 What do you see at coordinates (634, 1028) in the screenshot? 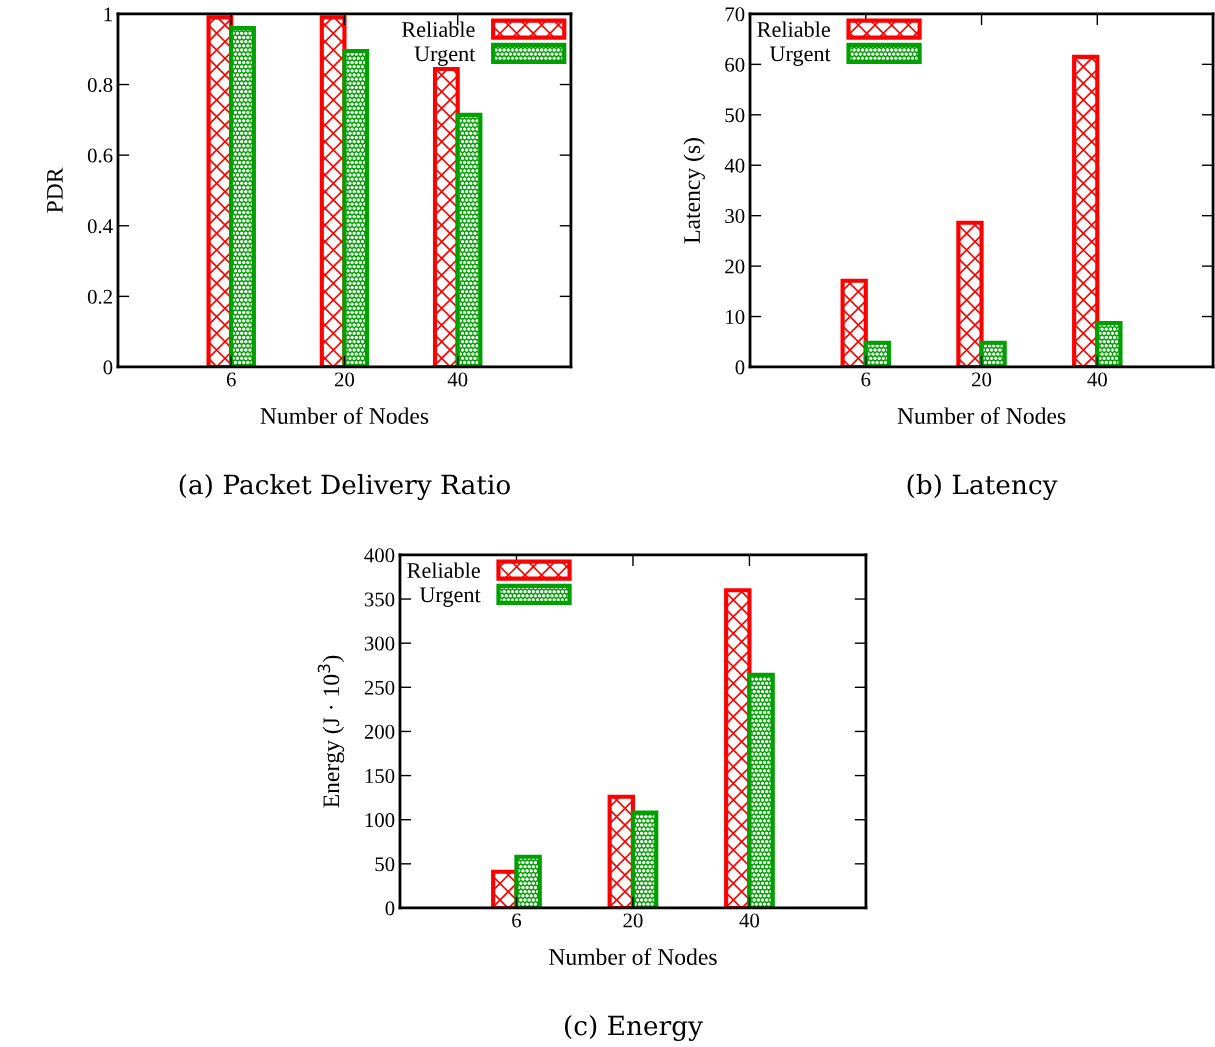
I see `text: (c) Energy` at bounding box center [634, 1028].